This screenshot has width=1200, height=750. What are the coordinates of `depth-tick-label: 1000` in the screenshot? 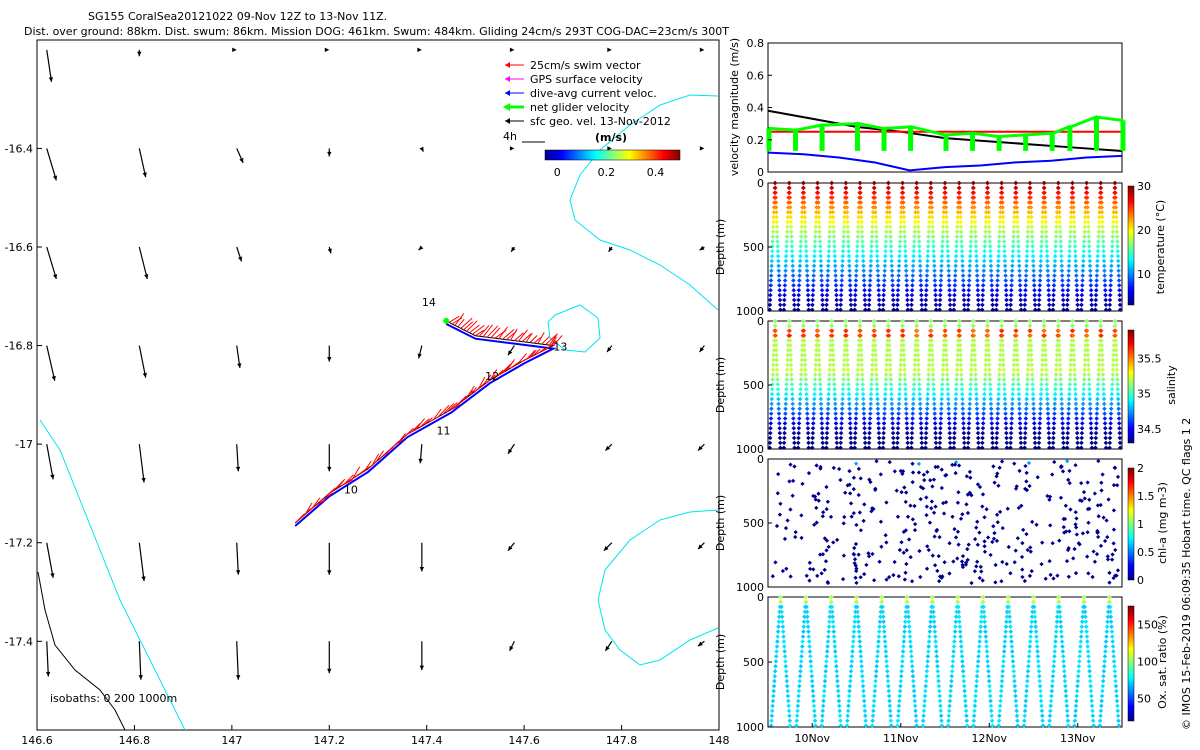 It's located at (750, 727).